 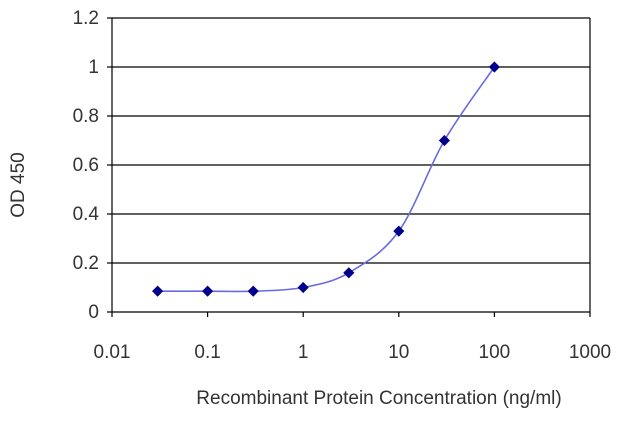 What do you see at coordinates (86, 165) in the screenshot?
I see `y-tick-label: 0.6` at bounding box center [86, 165].